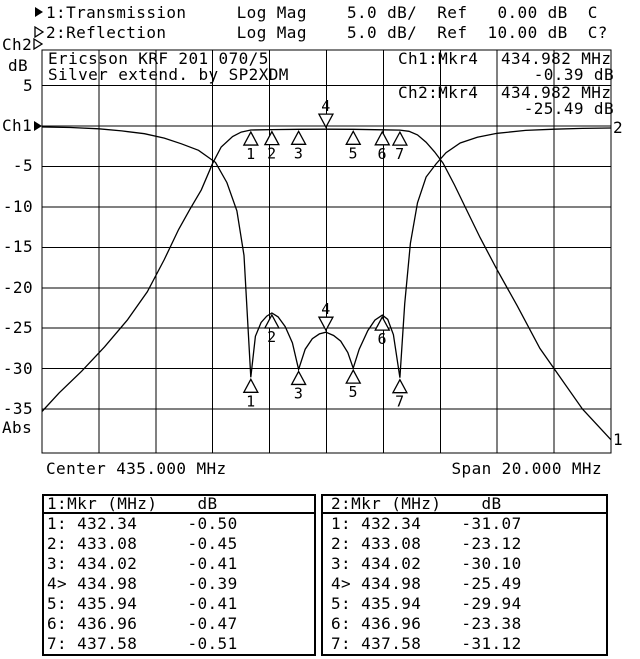 The height and width of the screenshot is (659, 640). Describe the element at coordinates (22, 166) in the screenshot. I see `y-tick-label: -5` at that location.